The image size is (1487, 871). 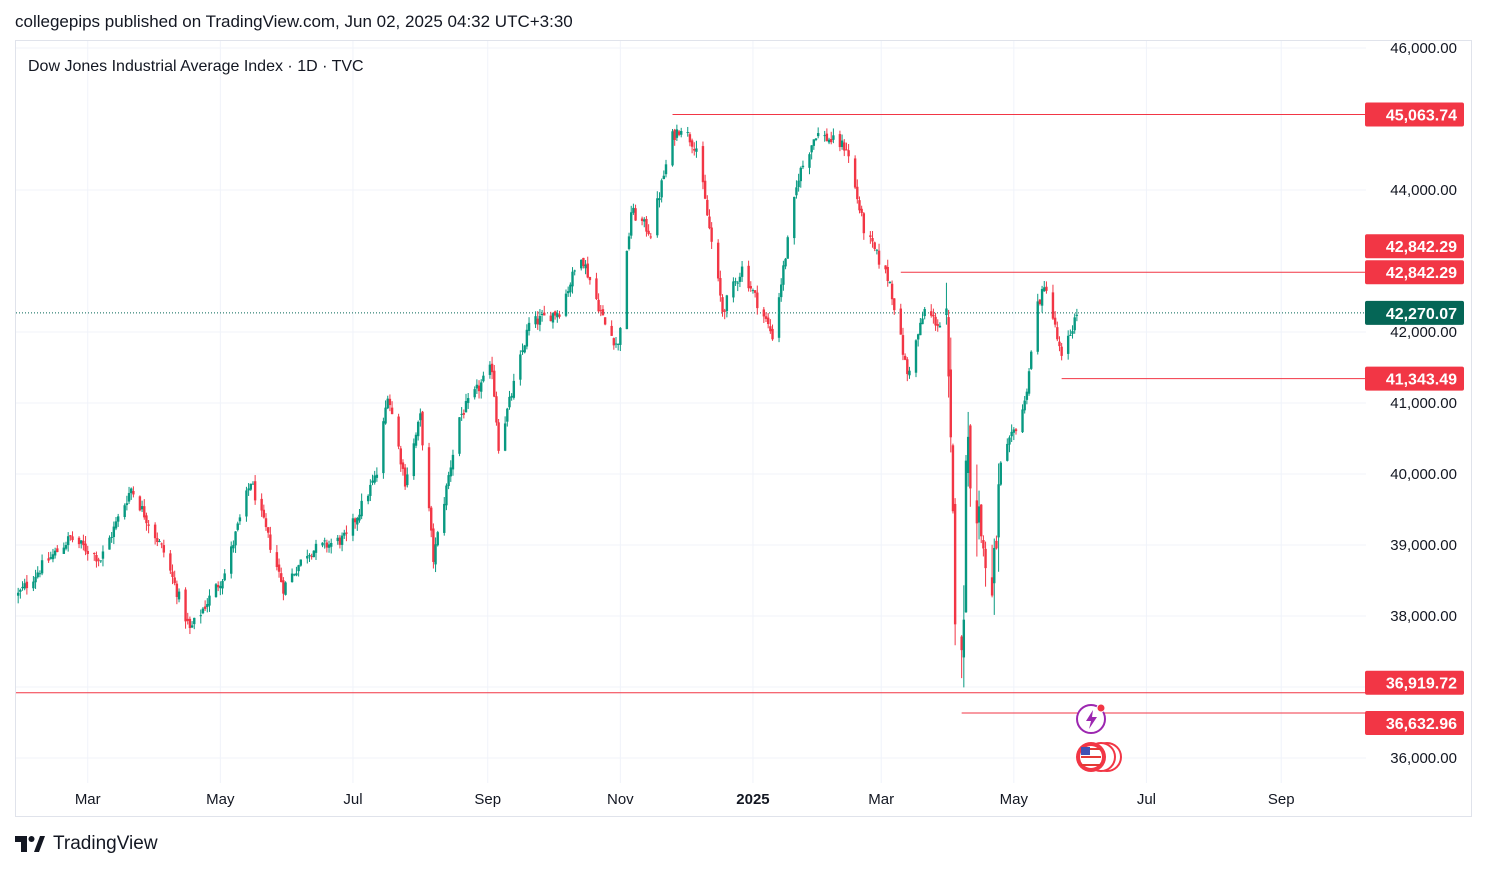 What do you see at coordinates (1091, 718) in the screenshot?
I see `lightning-event-icon` at bounding box center [1091, 718].